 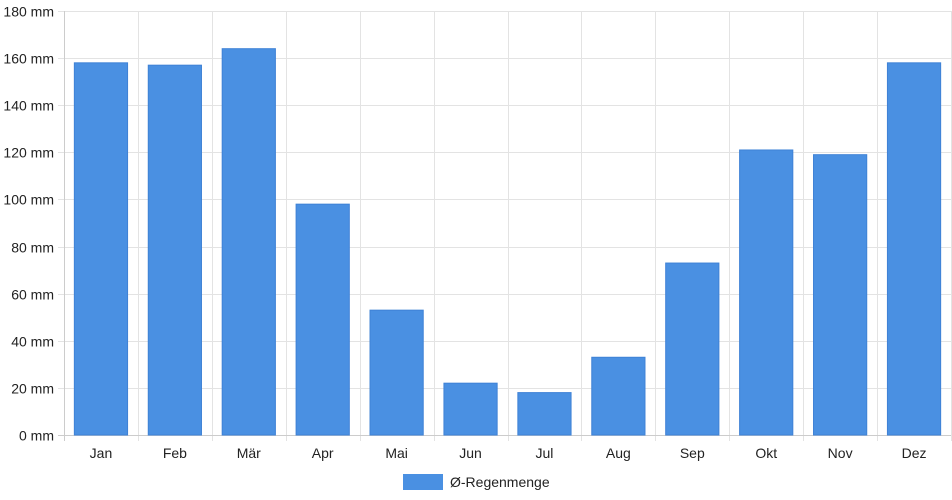 I want to click on bar-Mär, so click(x=248, y=242).